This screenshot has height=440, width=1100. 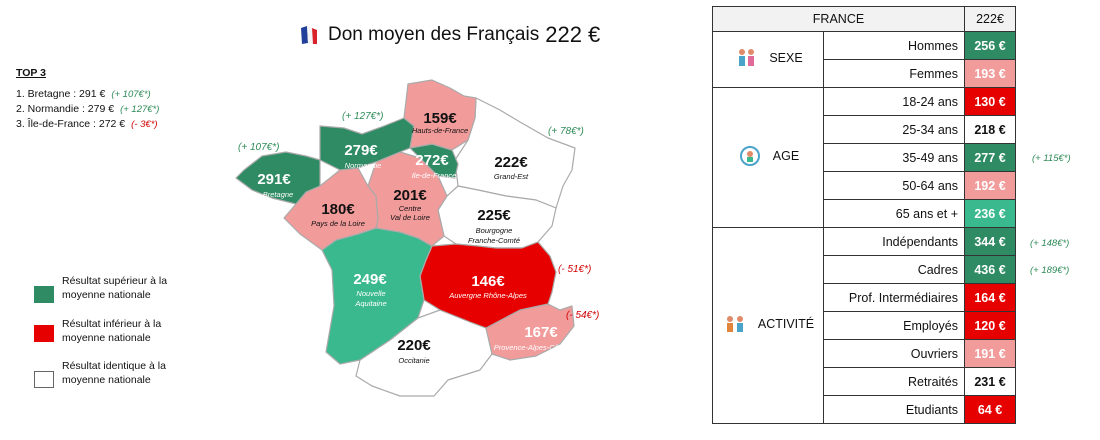 I want to click on row-label: 35-49 ans, so click(x=894, y=157).